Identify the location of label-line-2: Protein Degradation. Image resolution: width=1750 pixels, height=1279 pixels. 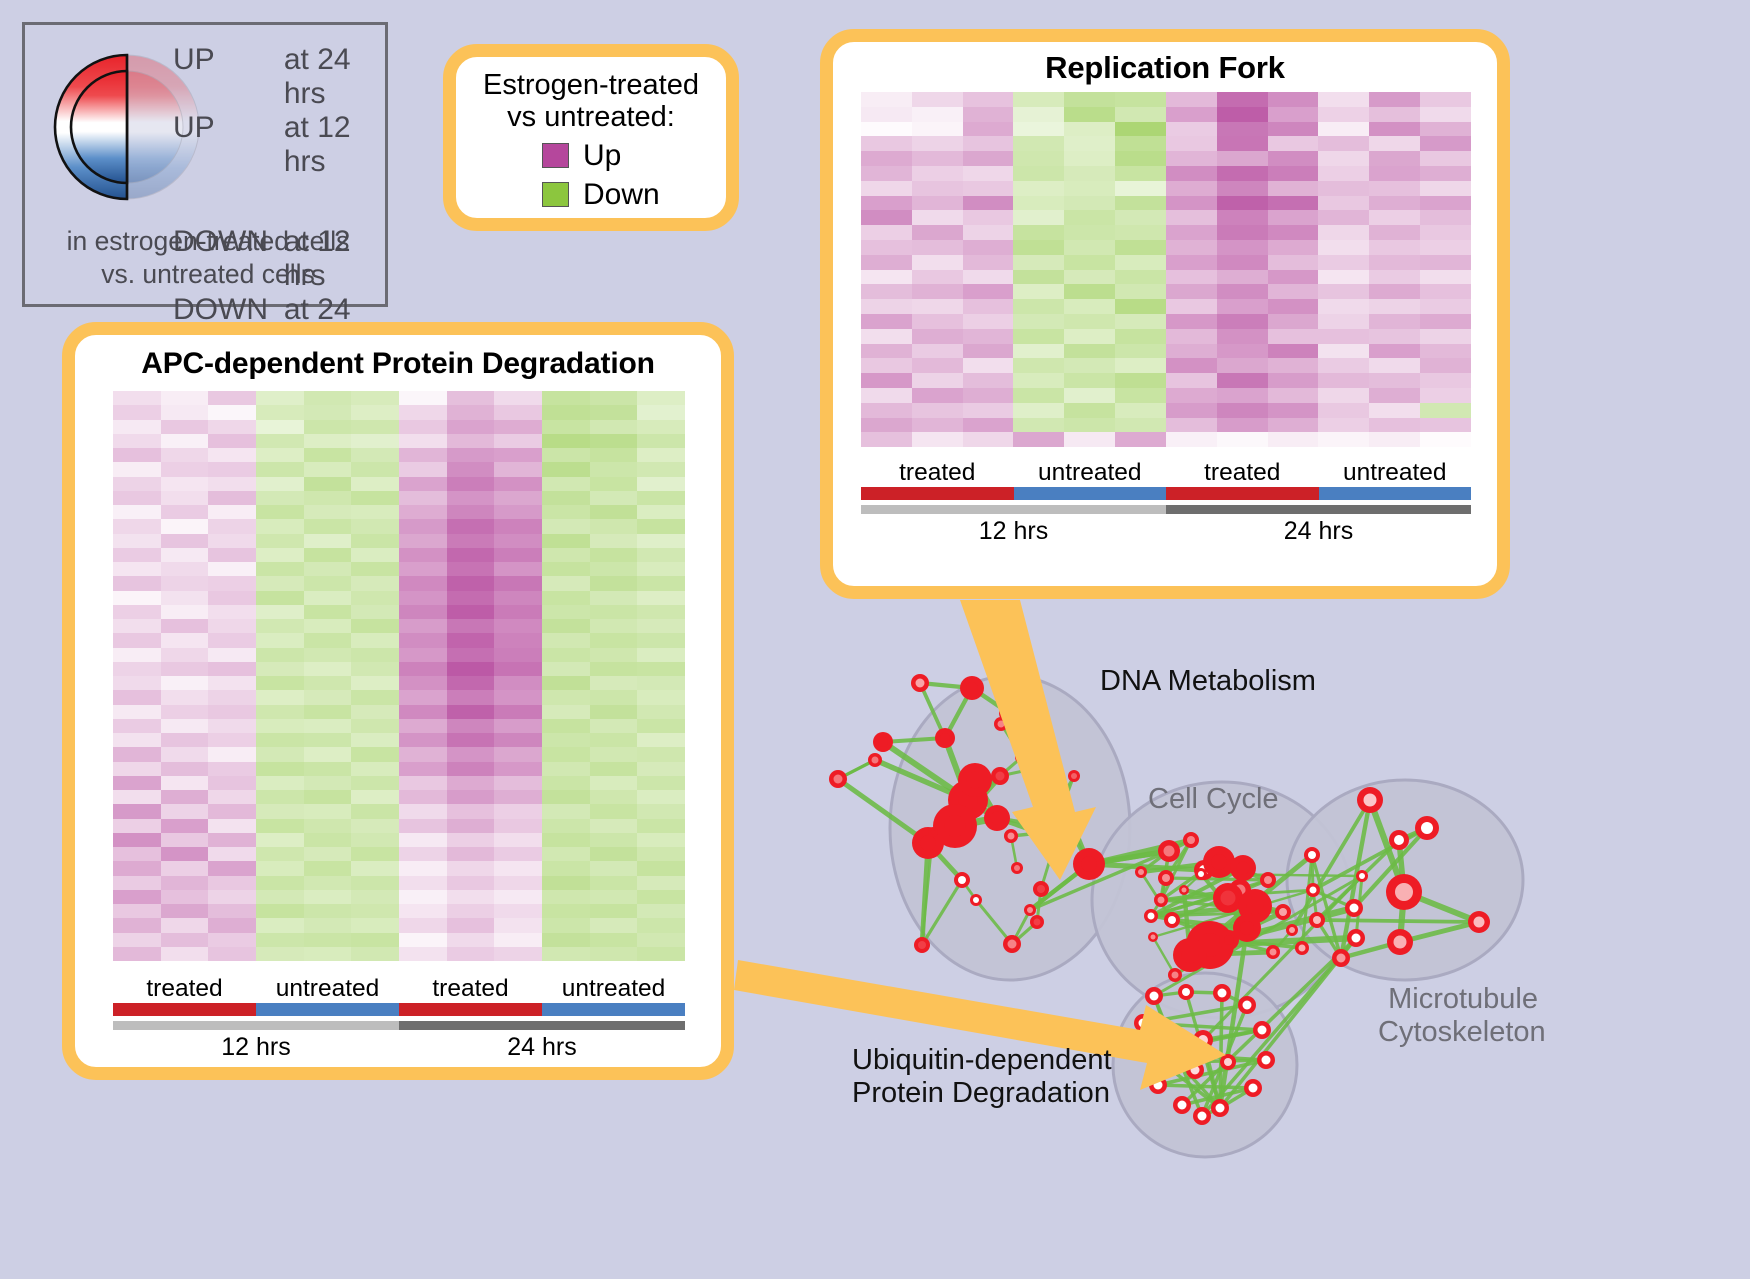
(981, 1093).